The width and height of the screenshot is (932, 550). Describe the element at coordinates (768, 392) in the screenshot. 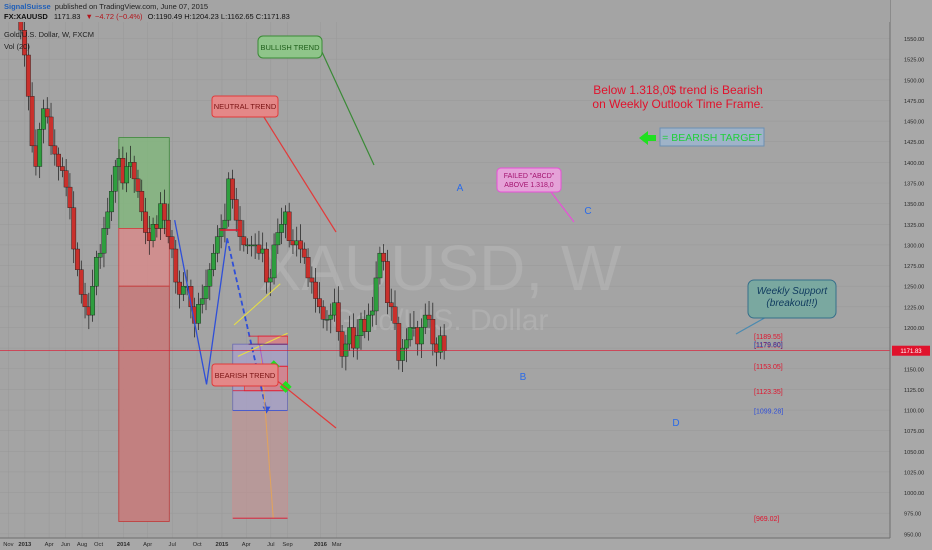

I see `level-label: [1123.35]` at that location.